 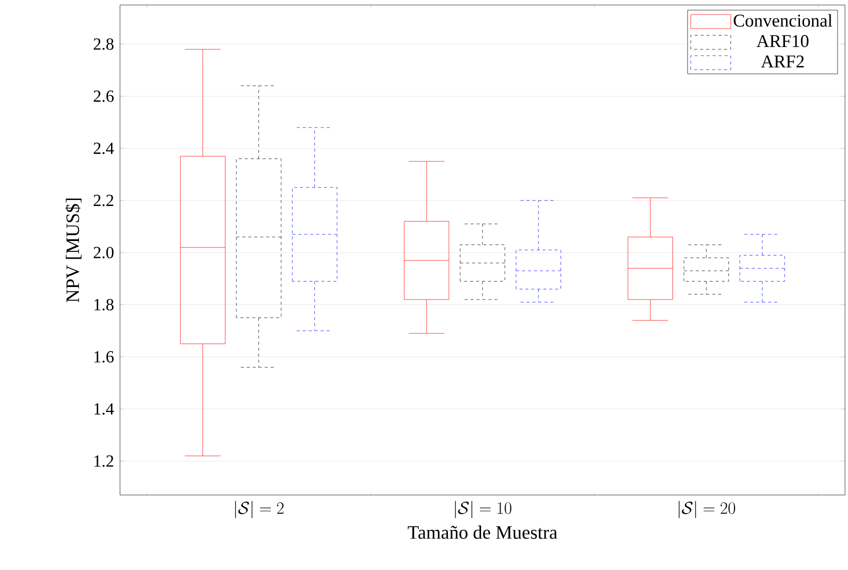 I want to click on x-axis-title: Tamaño de Muestra, so click(x=483, y=532).